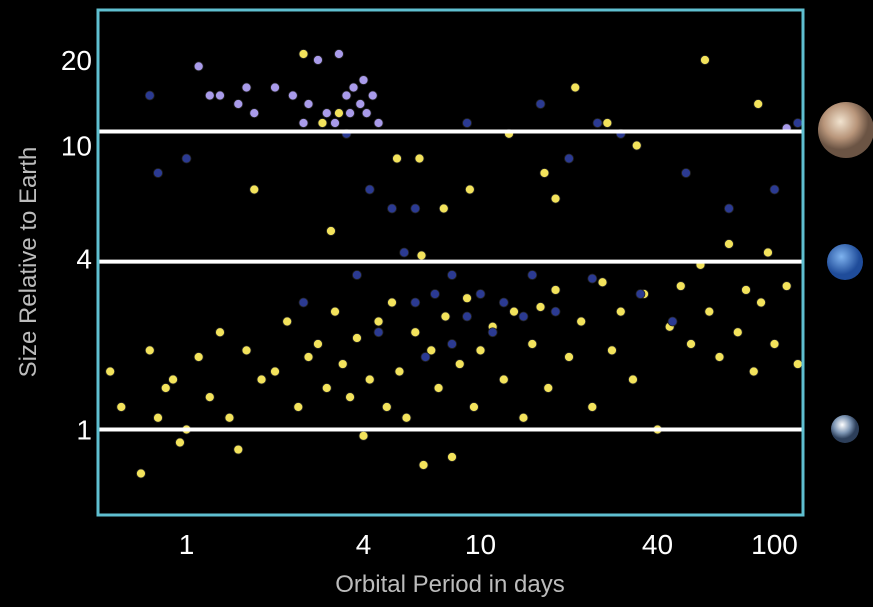  I want to click on x-tick-label: 10, so click(480, 544).